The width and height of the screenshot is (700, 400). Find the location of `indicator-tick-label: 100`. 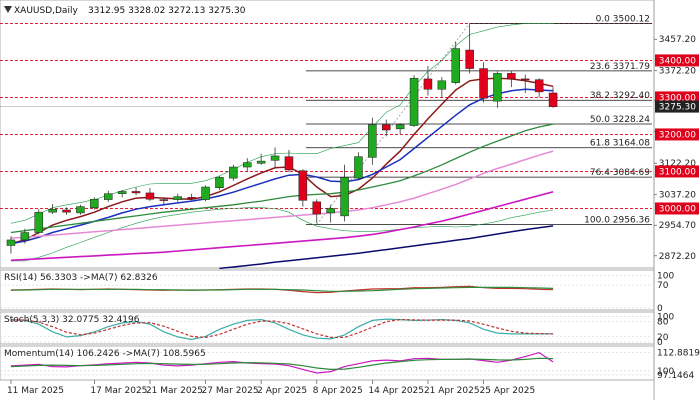

indicator-tick-label: 100 is located at coordinates (665, 318).